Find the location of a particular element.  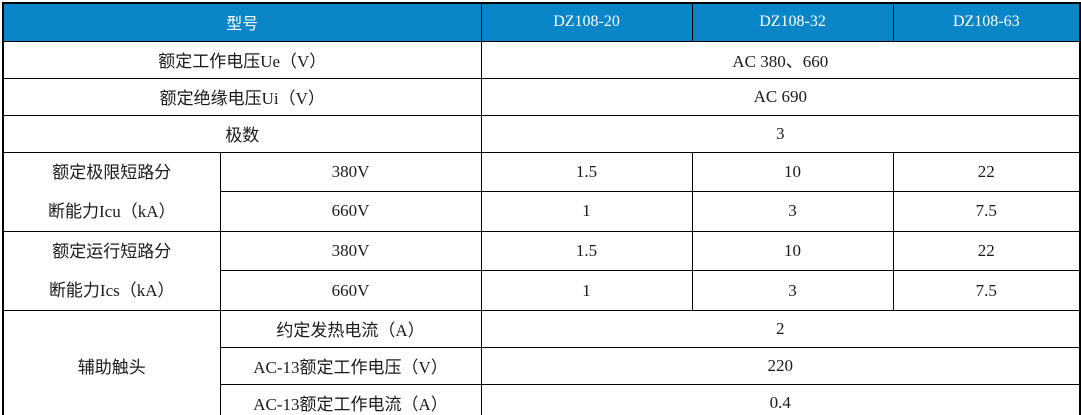

ics-380v-value-dz108-32: 10 is located at coordinates (792, 251).